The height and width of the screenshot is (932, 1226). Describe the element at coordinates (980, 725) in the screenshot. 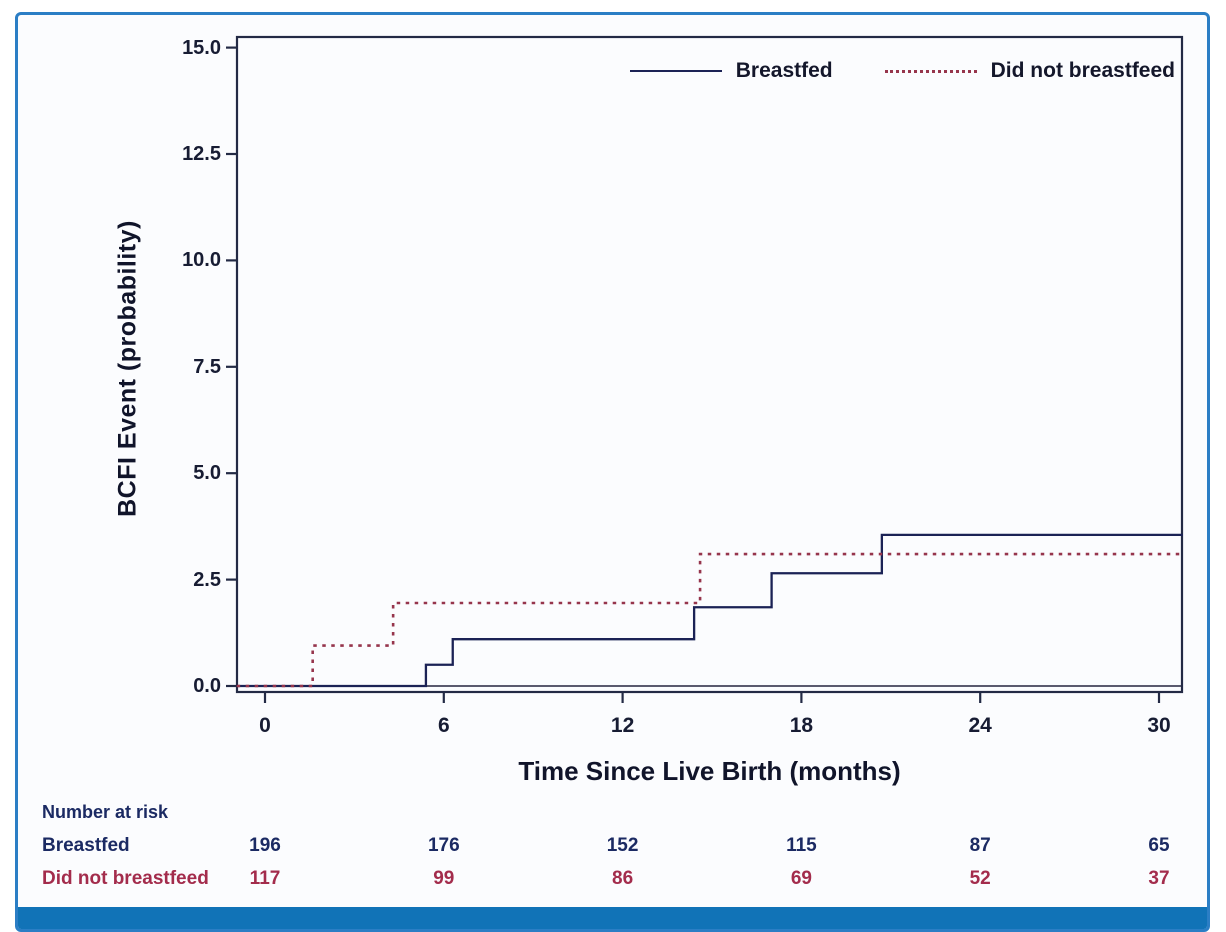

I see `x-tick-label: 24` at that location.